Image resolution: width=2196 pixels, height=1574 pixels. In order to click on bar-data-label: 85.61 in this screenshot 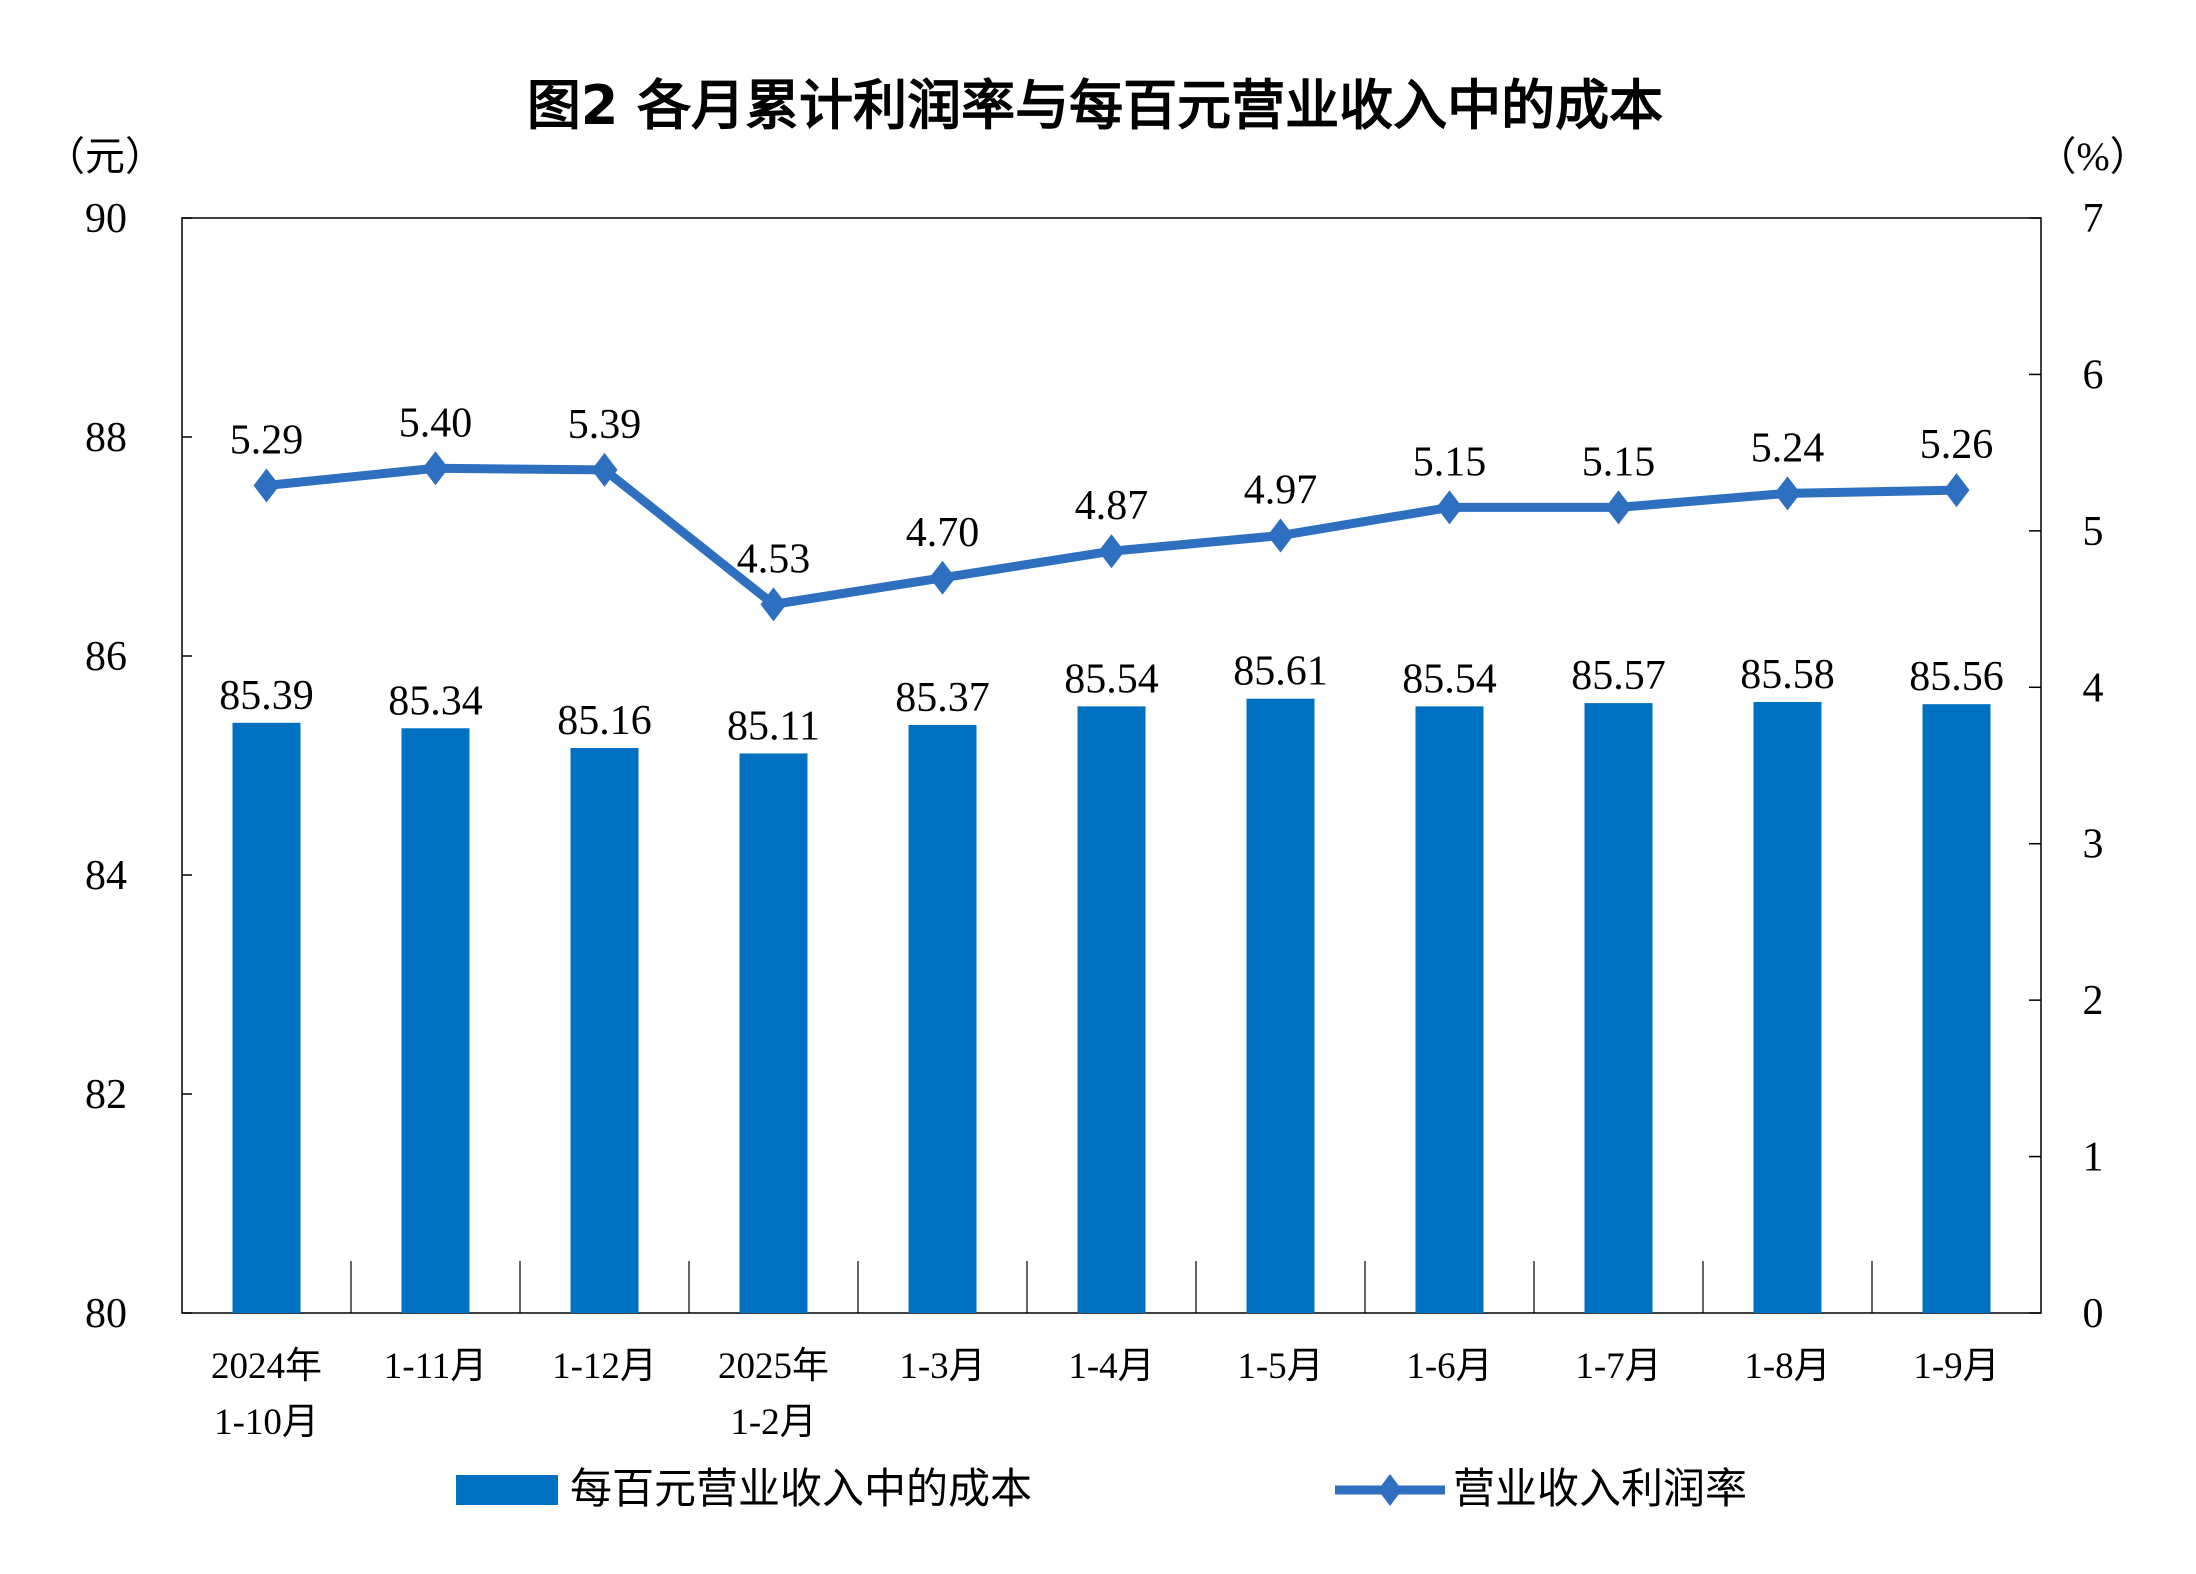, I will do `click(1280, 672)`.